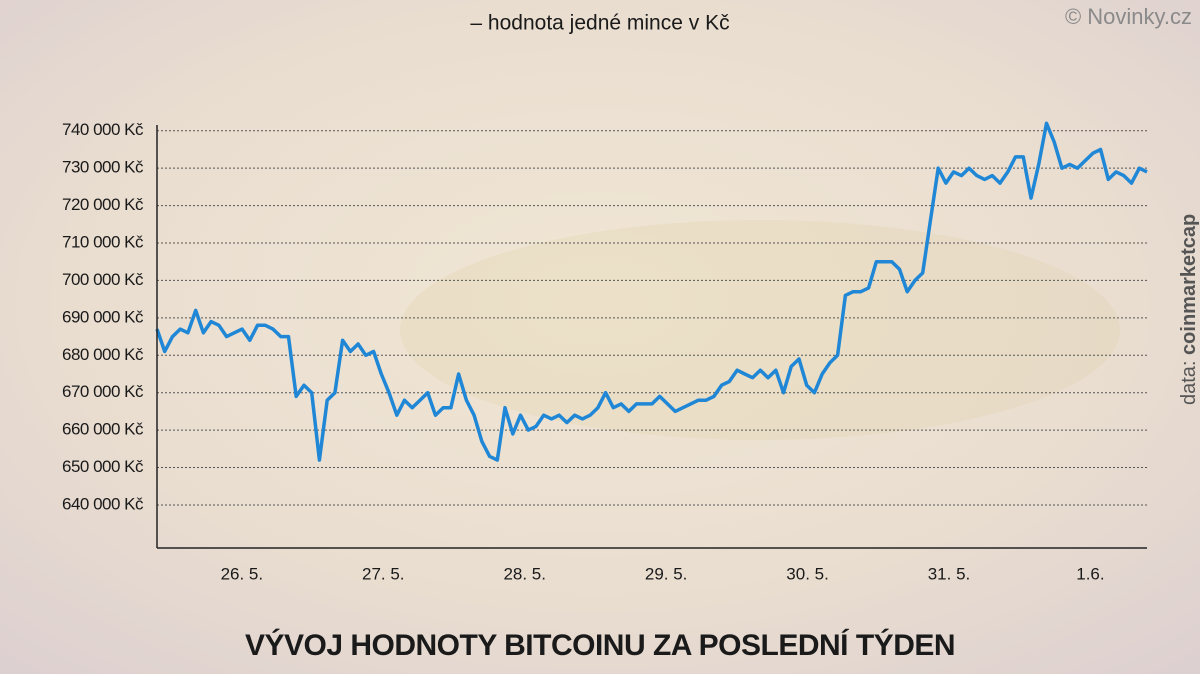  What do you see at coordinates (599, 23) in the screenshot?
I see `chart-subtitle: – hodnota jedné mince v Kč` at bounding box center [599, 23].